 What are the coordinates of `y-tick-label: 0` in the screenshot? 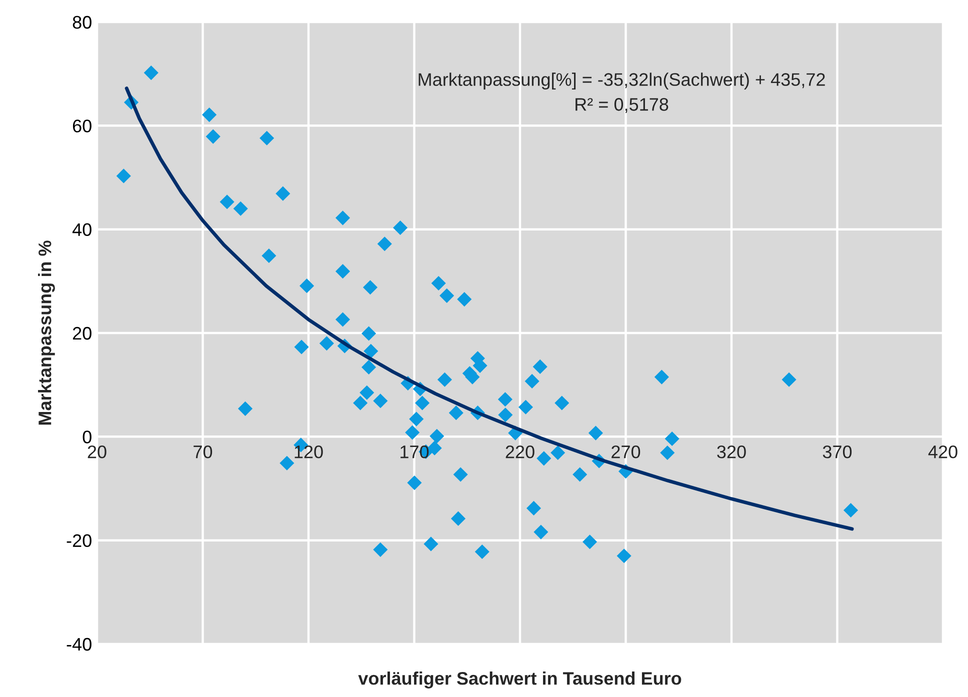 It's located at (87, 437).